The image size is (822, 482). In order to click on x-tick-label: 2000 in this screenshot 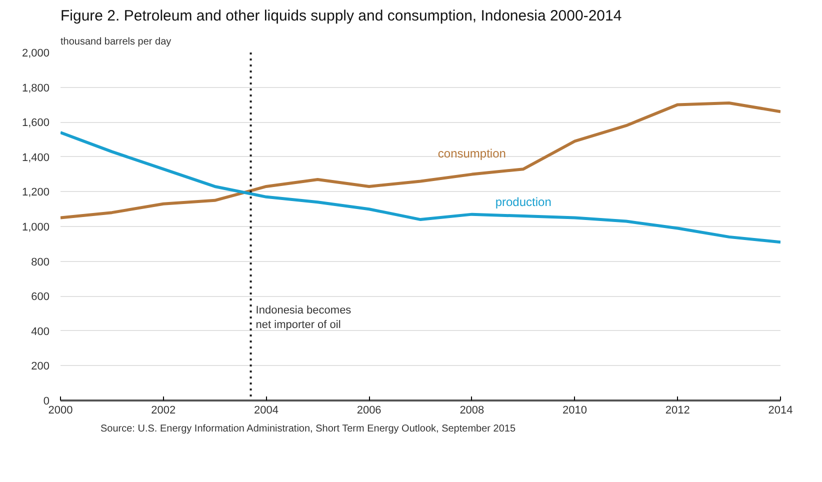, I will do `click(60, 410)`.